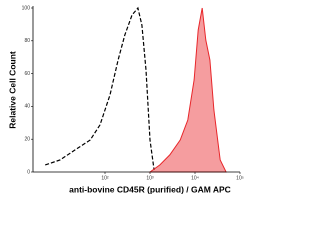 Image resolution: width=320 pixels, height=240 pixels. I want to click on y-axis-label: Relative Cell Count, so click(12, 90).